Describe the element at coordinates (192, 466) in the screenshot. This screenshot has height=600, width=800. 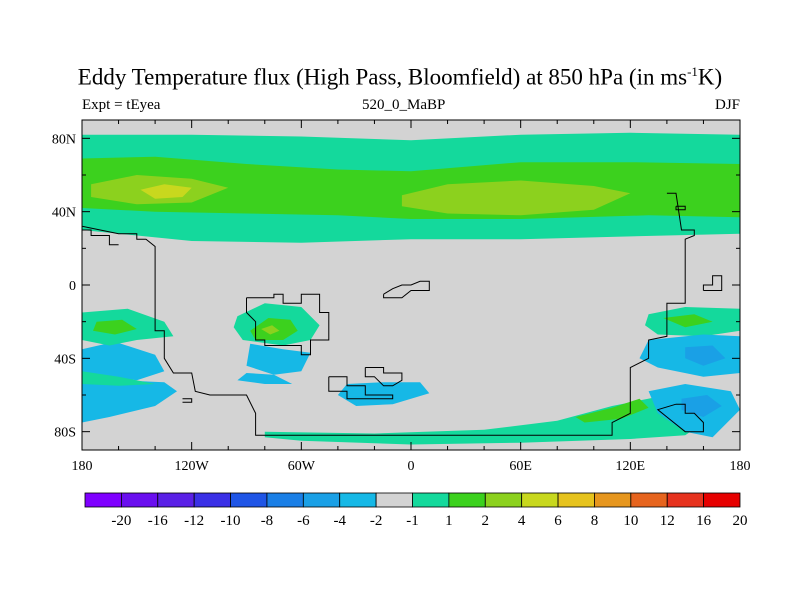
I see `x-tick-label: 120W` at that location.